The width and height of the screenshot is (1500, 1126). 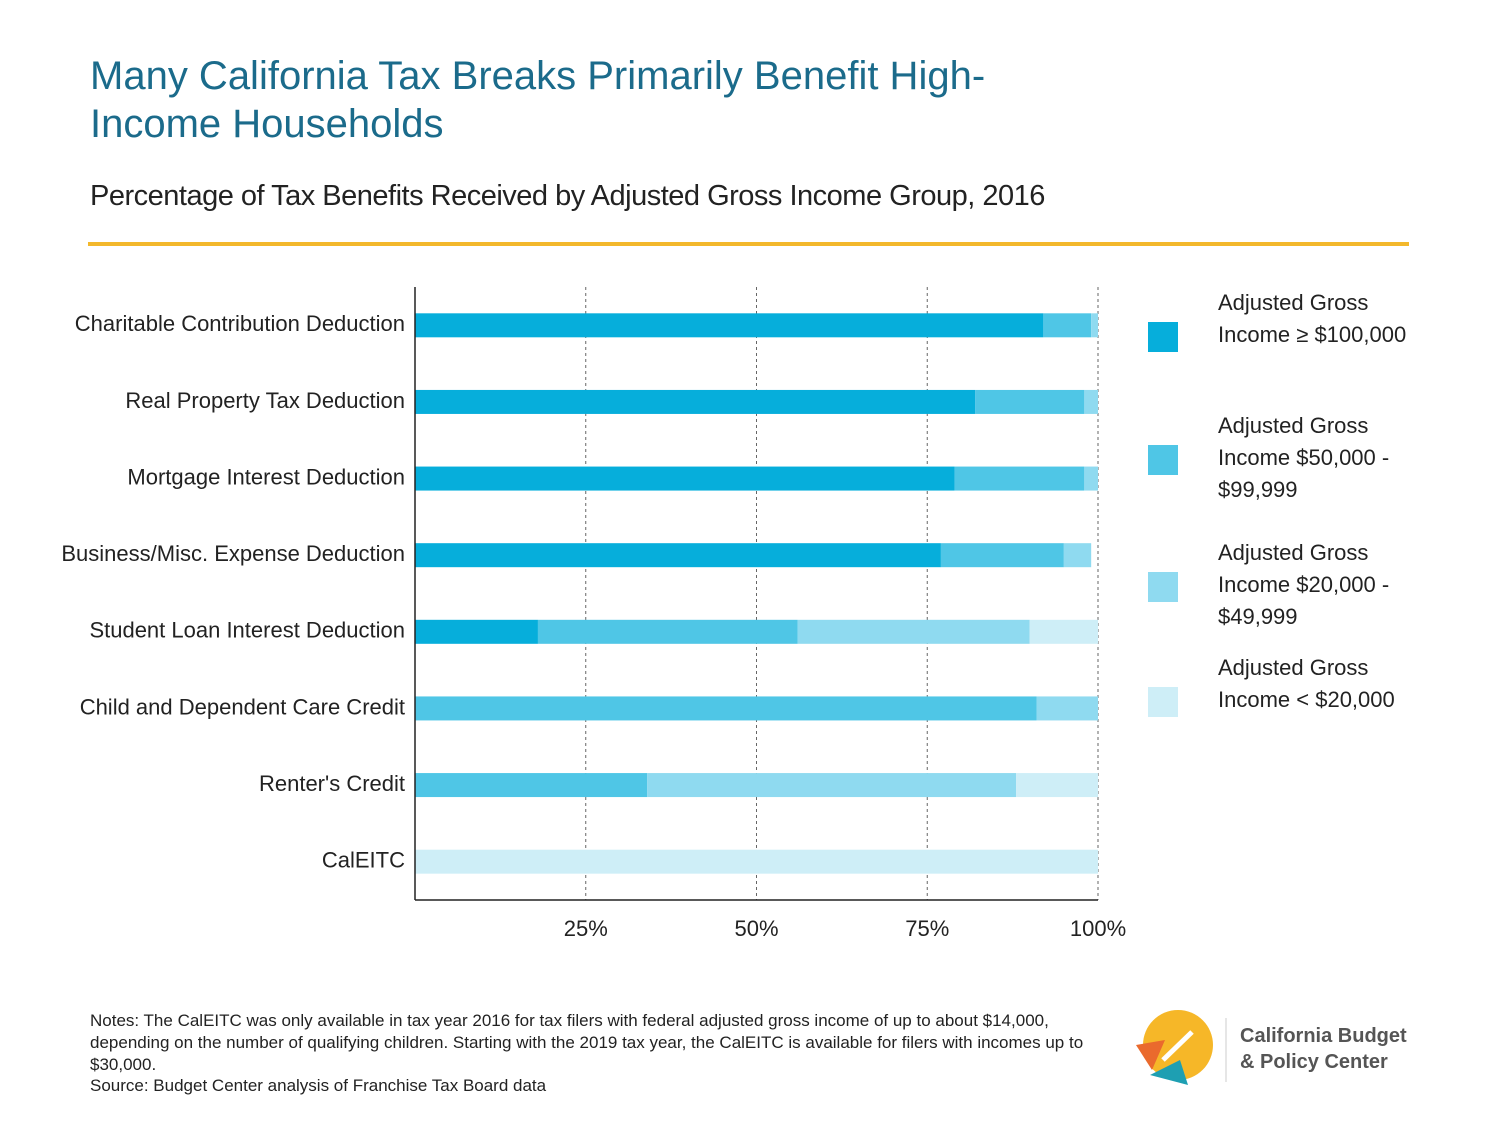 I want to click on y-tick-label: Real Property Tax Deduction, so click(x=265, y=400).